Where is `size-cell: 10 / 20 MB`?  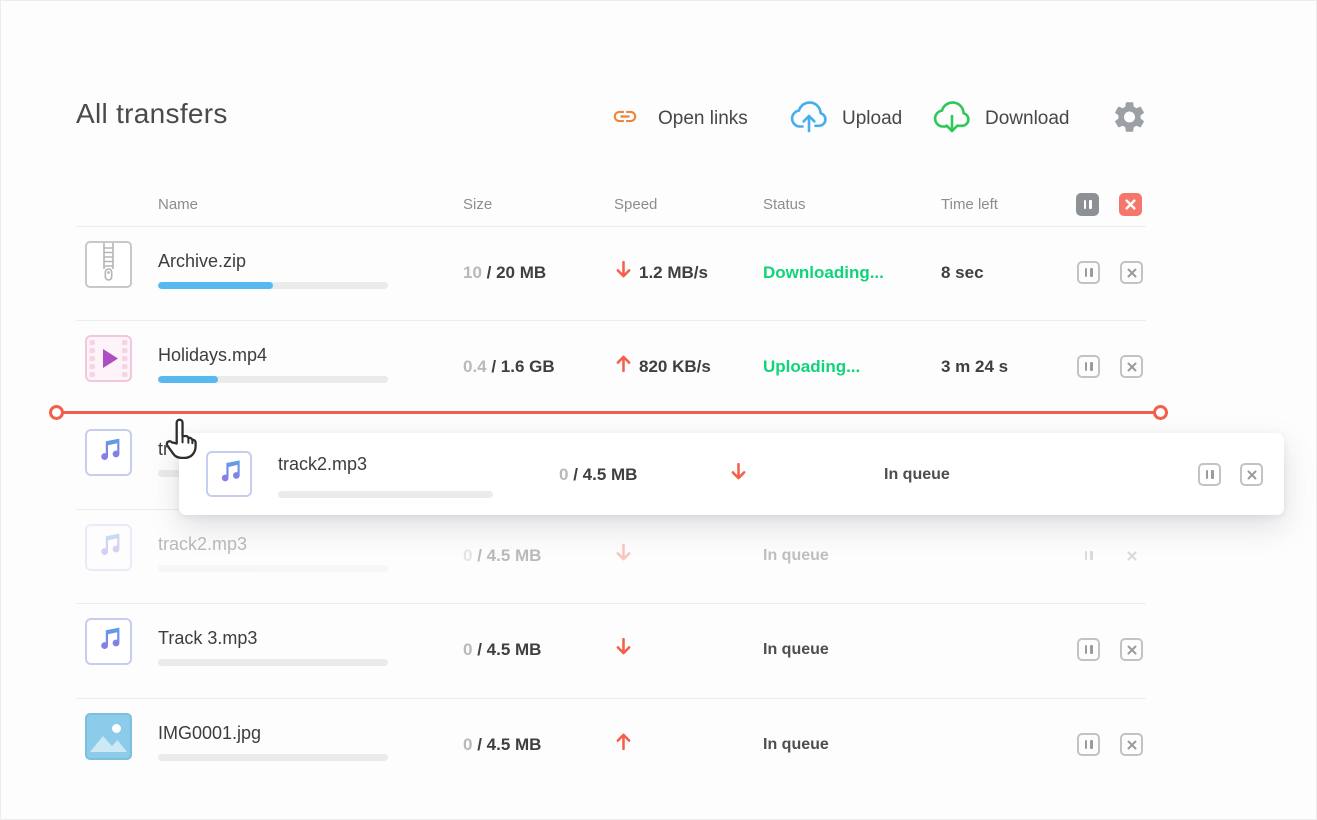
size-cell: 10 / 20 MB is located at coordinates (505, 272).